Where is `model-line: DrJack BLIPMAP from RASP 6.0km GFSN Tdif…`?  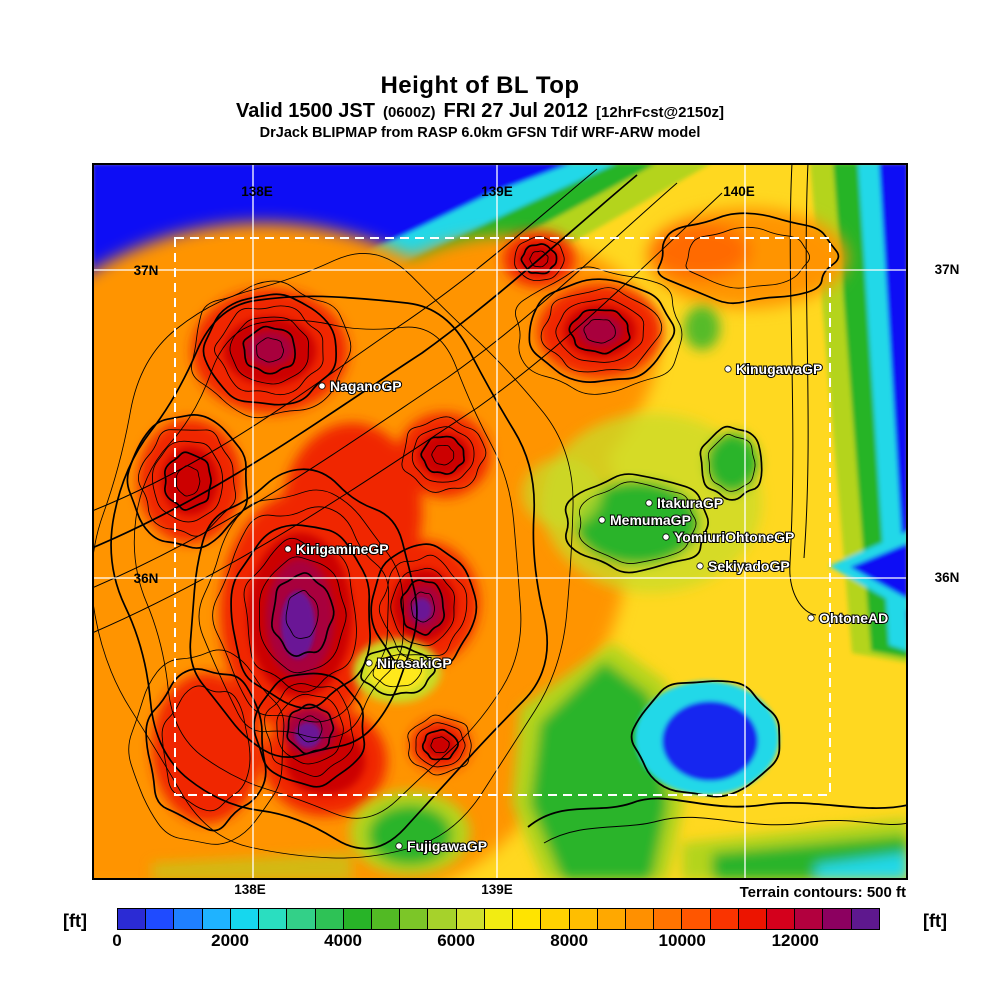 model-line: DrJack BLIPMAP from RASP 6.0km GFSN Tdif… is located at coordinates (480, 133).